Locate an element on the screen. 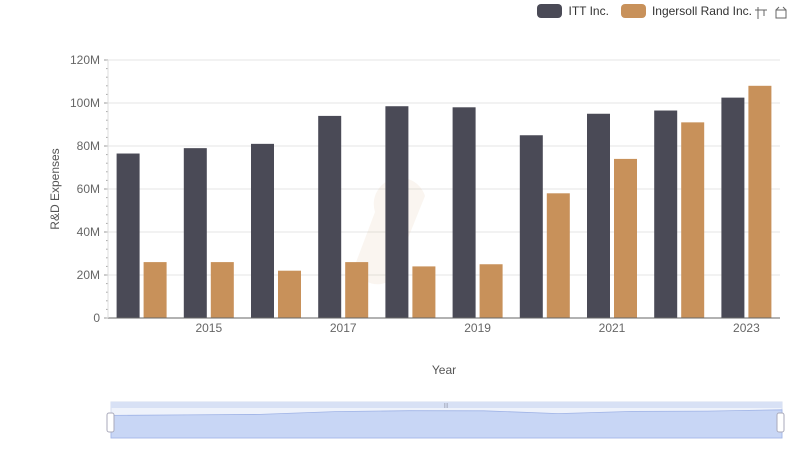  y-tick-label: 100M is located at coordinates (85, 103).